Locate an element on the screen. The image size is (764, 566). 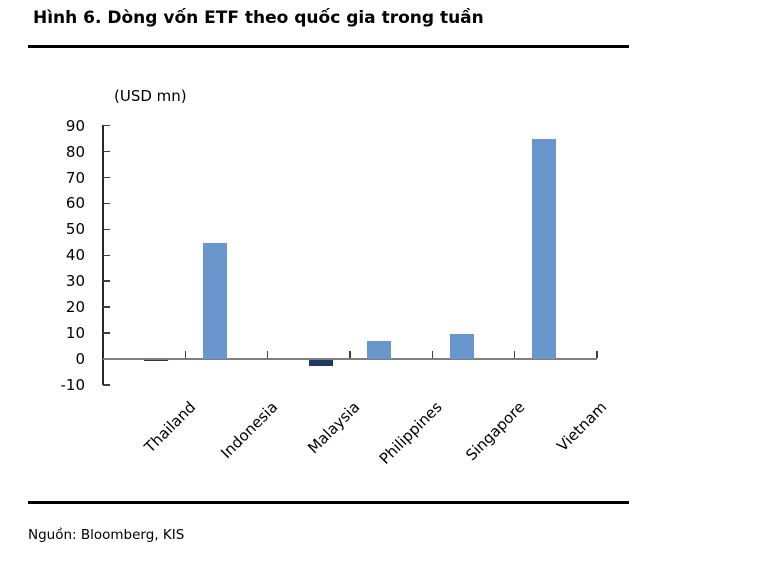
y-tick-label: 50 is located at coordinates (75, 229).